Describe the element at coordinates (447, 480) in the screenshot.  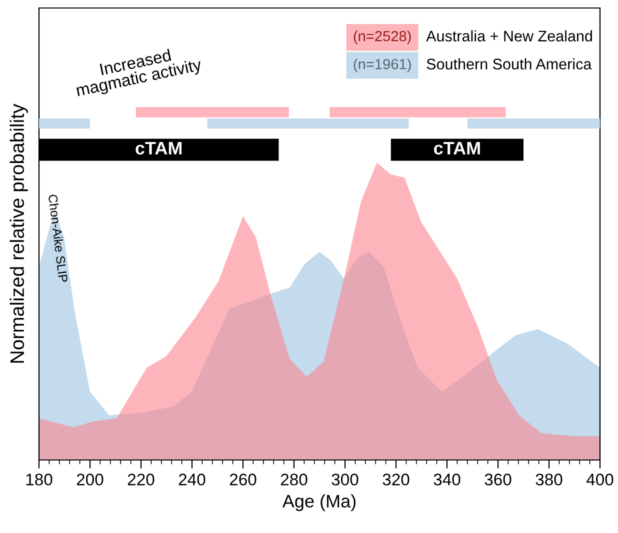
I see `x-tick-label: 340` at that location.